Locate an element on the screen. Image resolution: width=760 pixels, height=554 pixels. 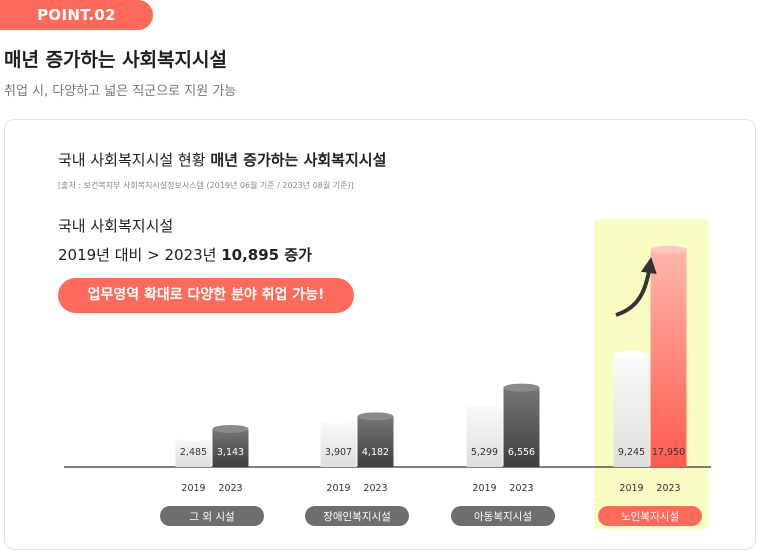
subheadline: 취업 시, 다양하고 넓은 직군으로 지원 가능 is located at coordinates (120, 91).